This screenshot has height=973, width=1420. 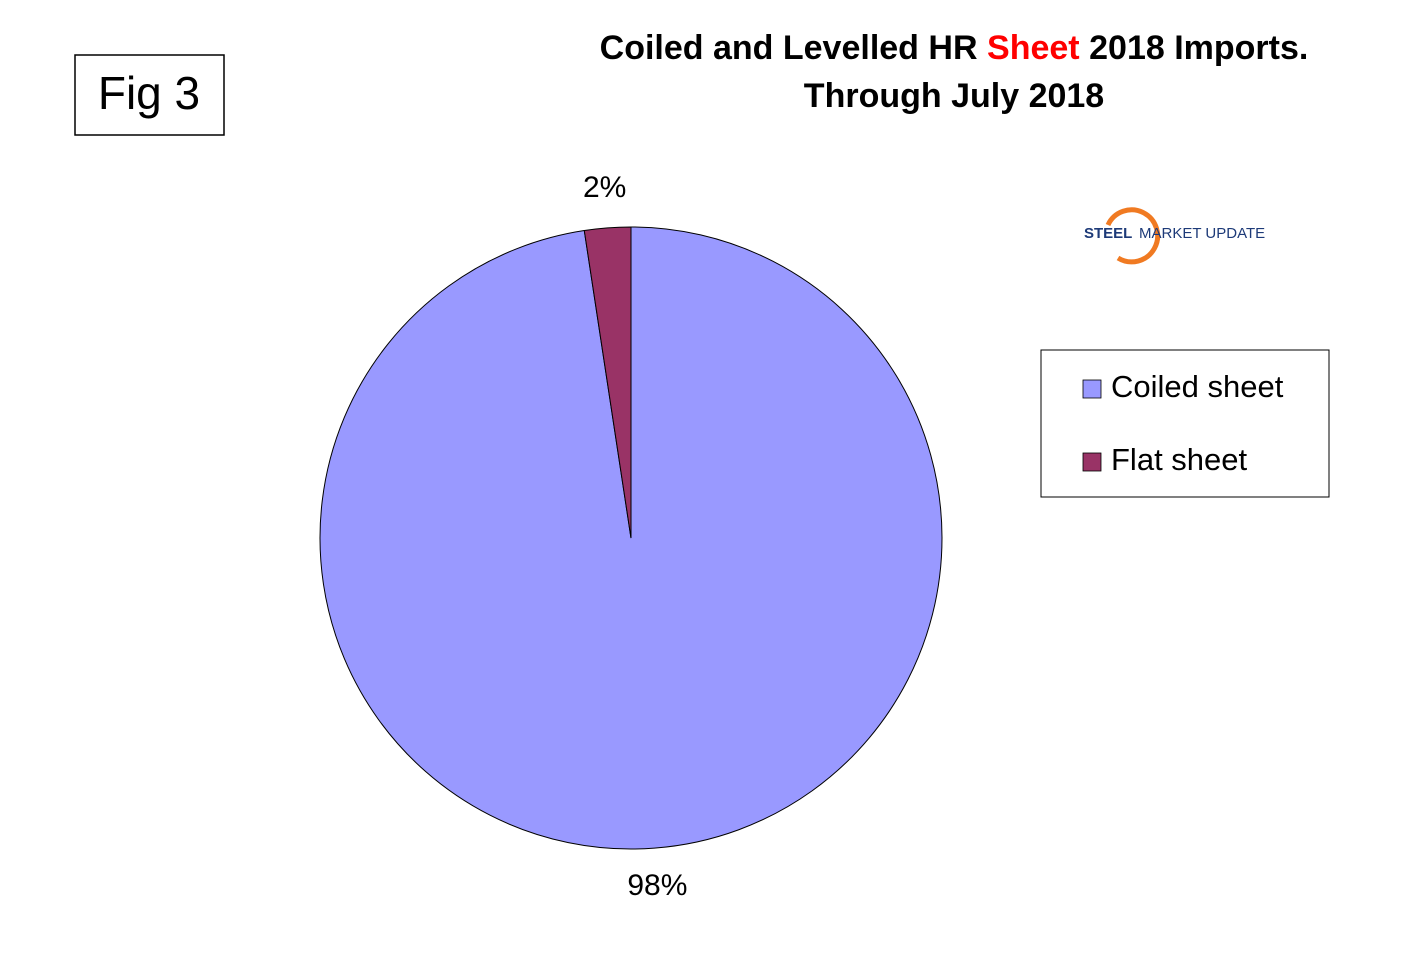 What do you see at coordinates (657, 885) in the screenshot?
I see `data-label: 98%` at bounding box center [657, 885].